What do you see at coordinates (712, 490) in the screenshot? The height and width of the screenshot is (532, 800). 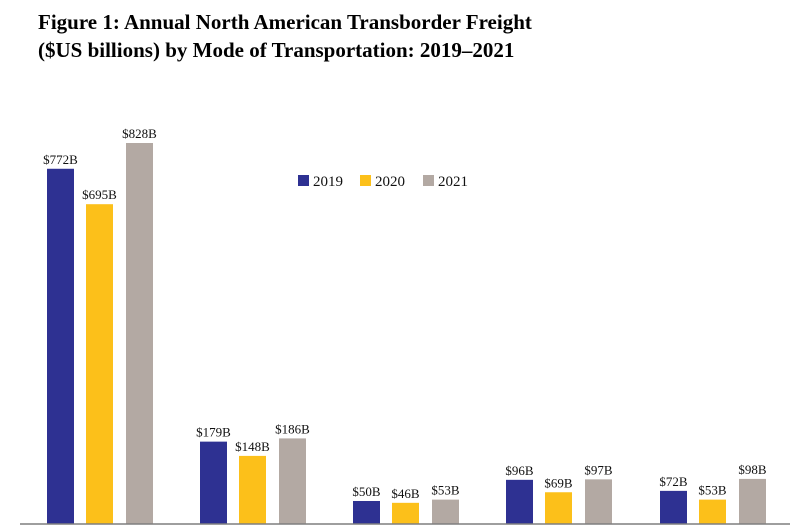 I see `data-label-2020-group-5: $53B` at bounding box center [712, 490].